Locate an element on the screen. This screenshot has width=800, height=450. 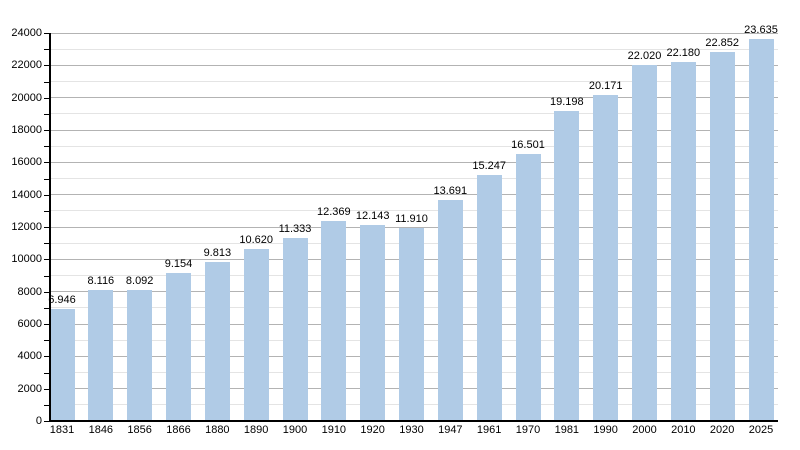
bar-value-label: 9.813 is located at coordinates (217, 253).